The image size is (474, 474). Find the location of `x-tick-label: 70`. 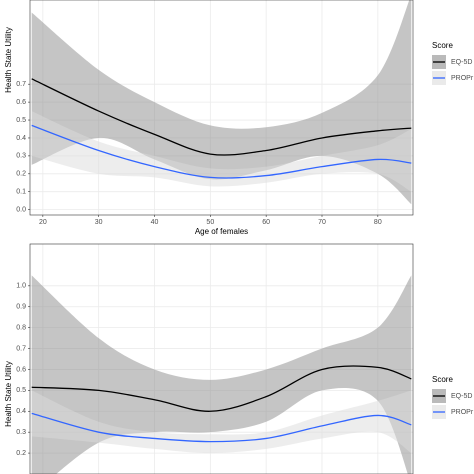

x-tick-label: 70 is located at coordinates (322, 222).